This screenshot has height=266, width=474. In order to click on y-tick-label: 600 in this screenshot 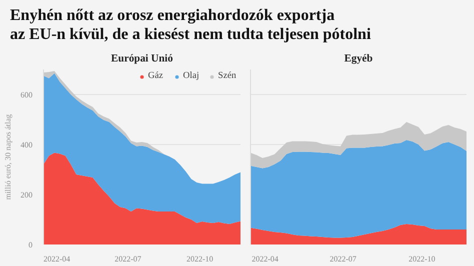, I will do `click(26, 95)`.